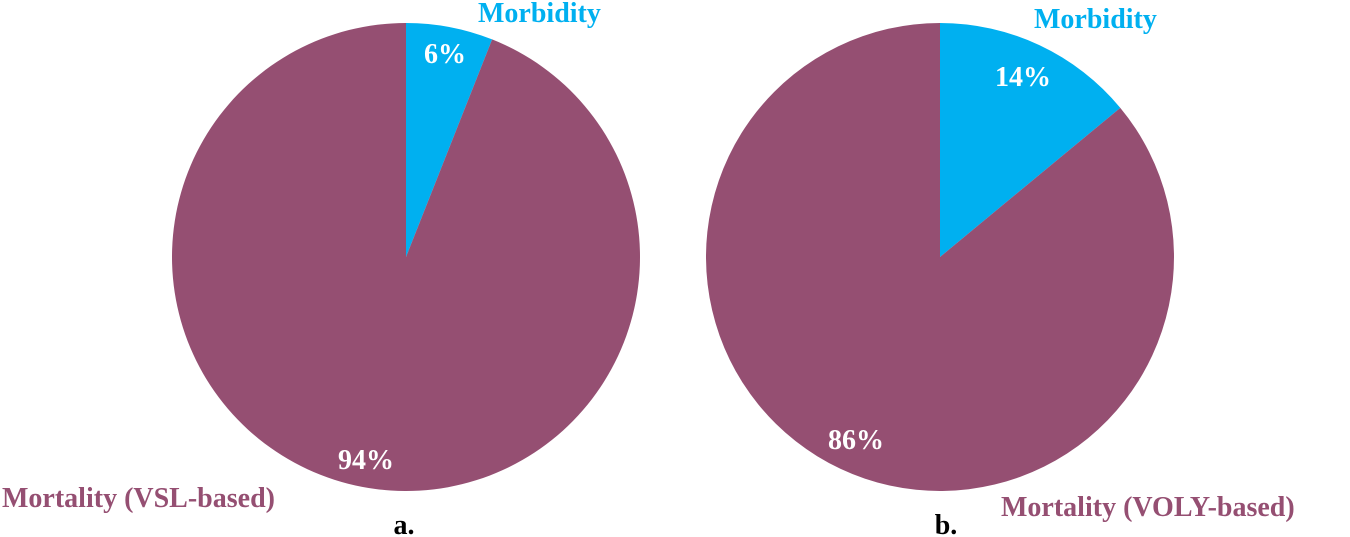  What do you see at coordinates (1095, 19) in the screenshot?
I see `pie-b-morbidity-legend-label: Morbidity` at bounding box center [1095, 19].